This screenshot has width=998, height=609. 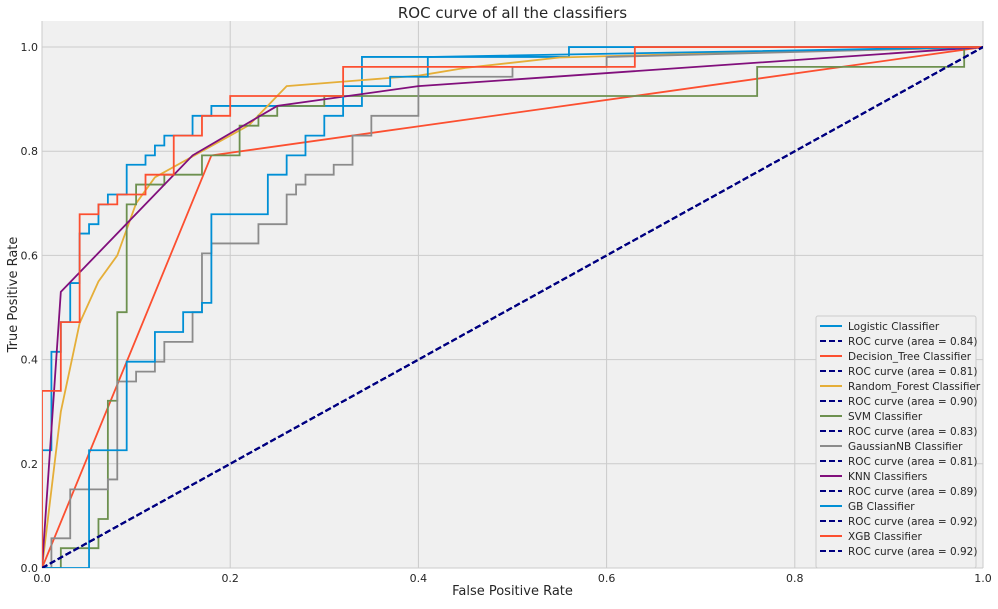 I want to click on legend-box, so click(x=896, y=442).